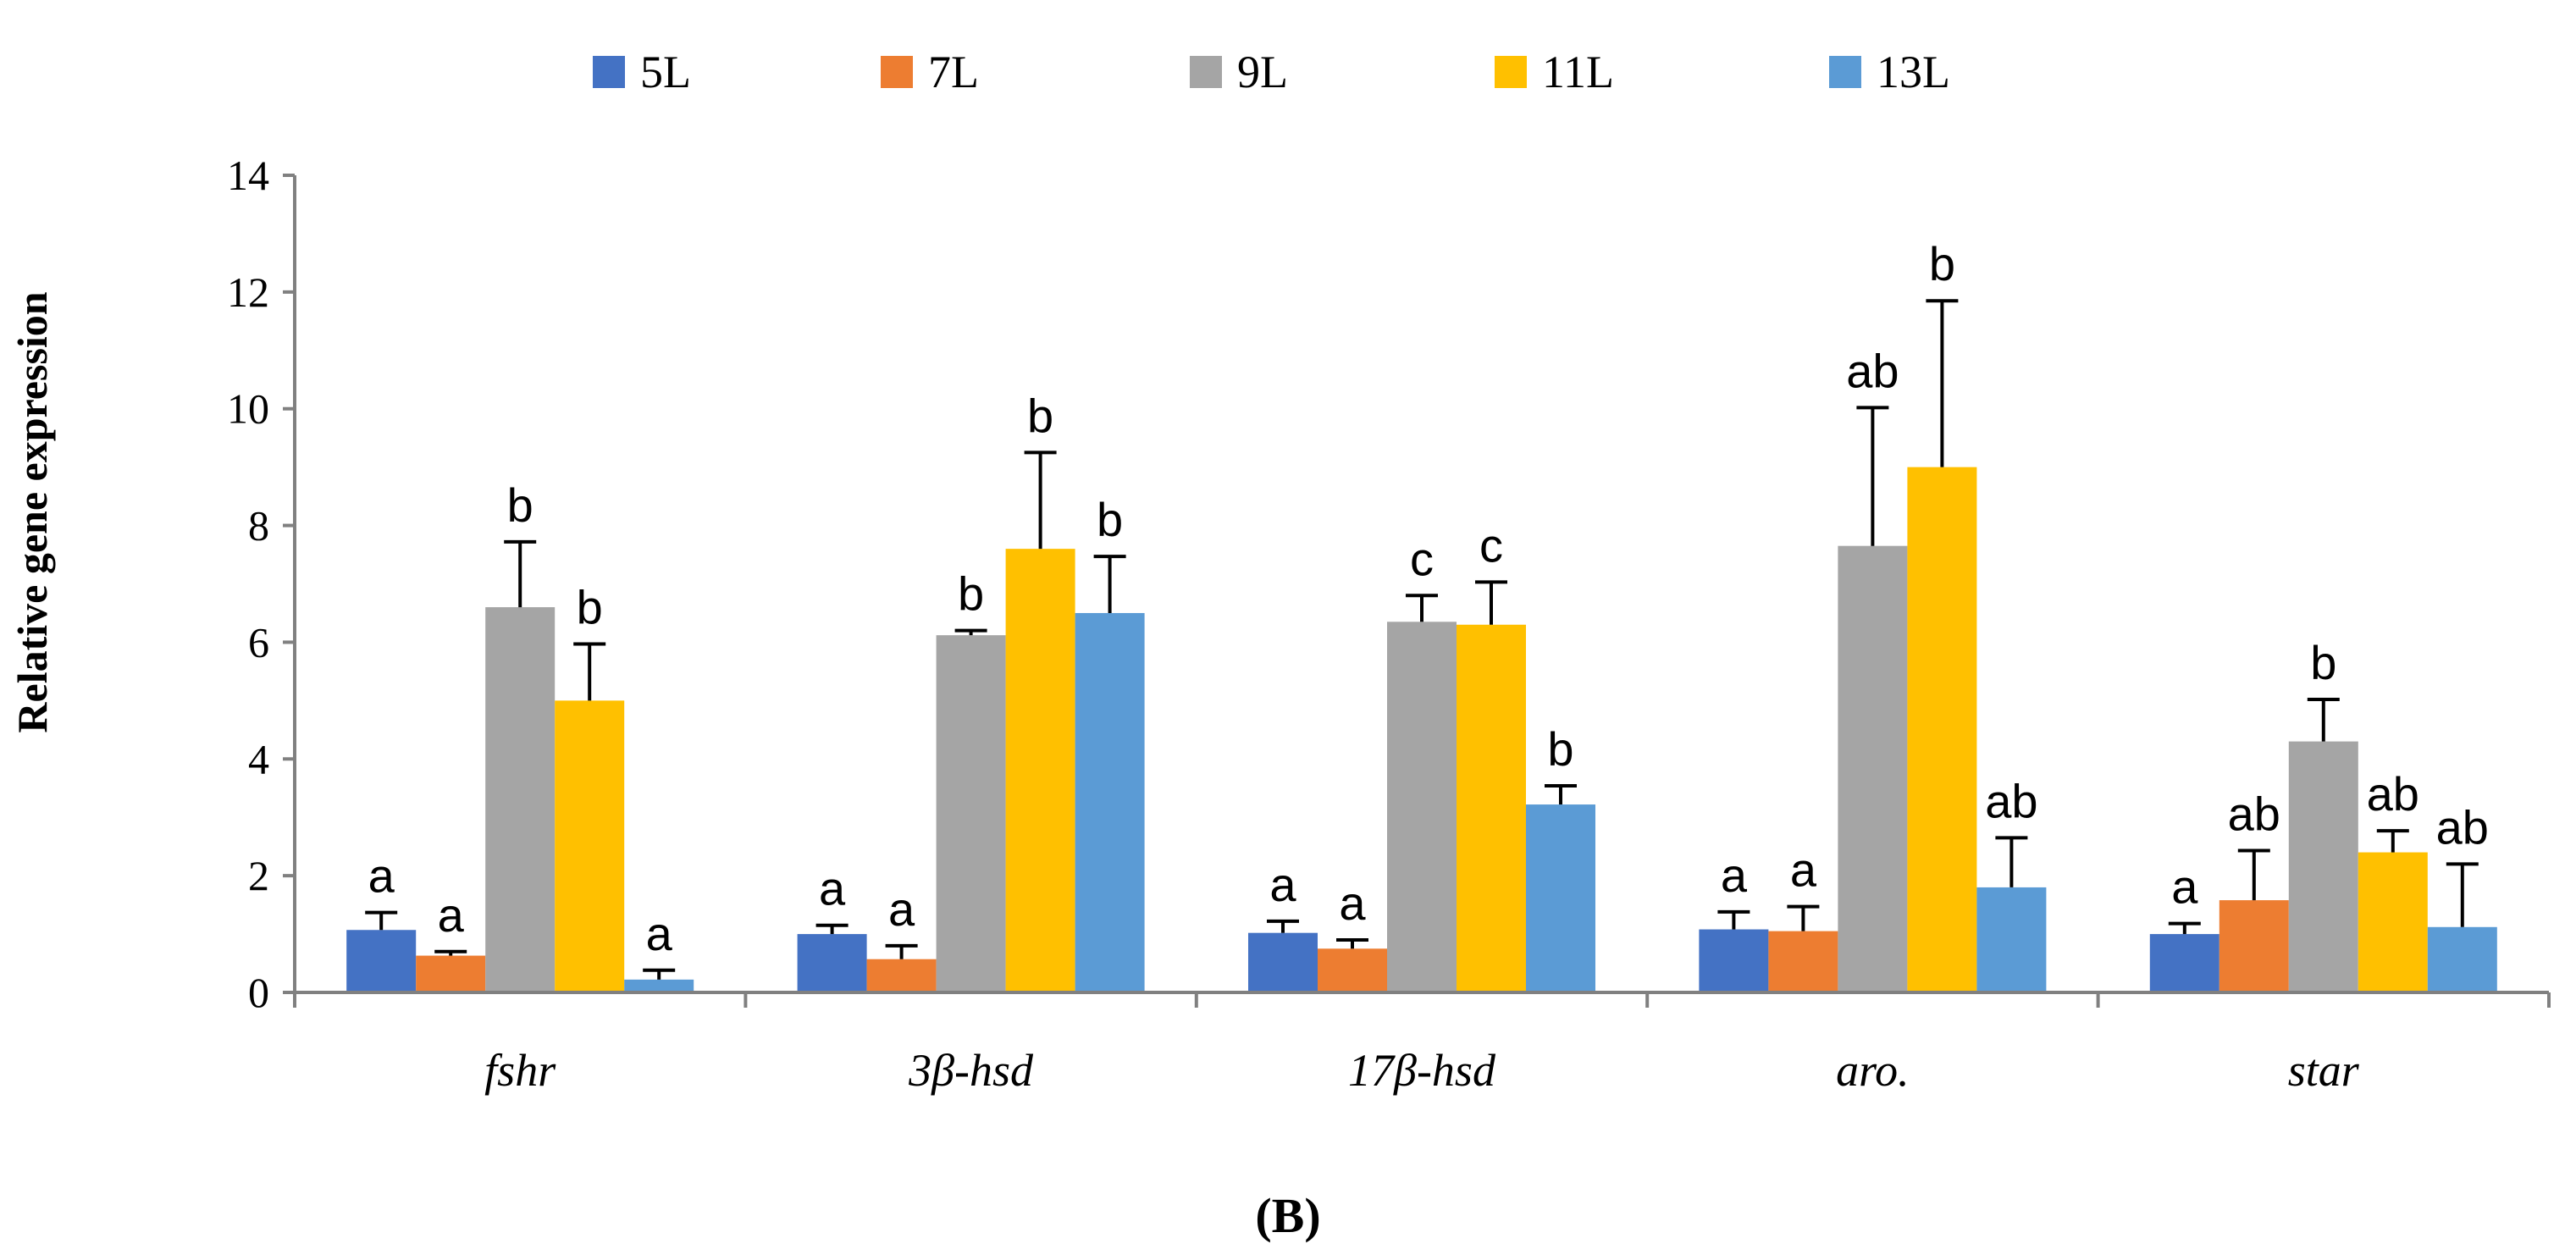 The height and width of the screenshot is (1249, 2576). I want to click on legend-label: 9L, so click(1262, 72).